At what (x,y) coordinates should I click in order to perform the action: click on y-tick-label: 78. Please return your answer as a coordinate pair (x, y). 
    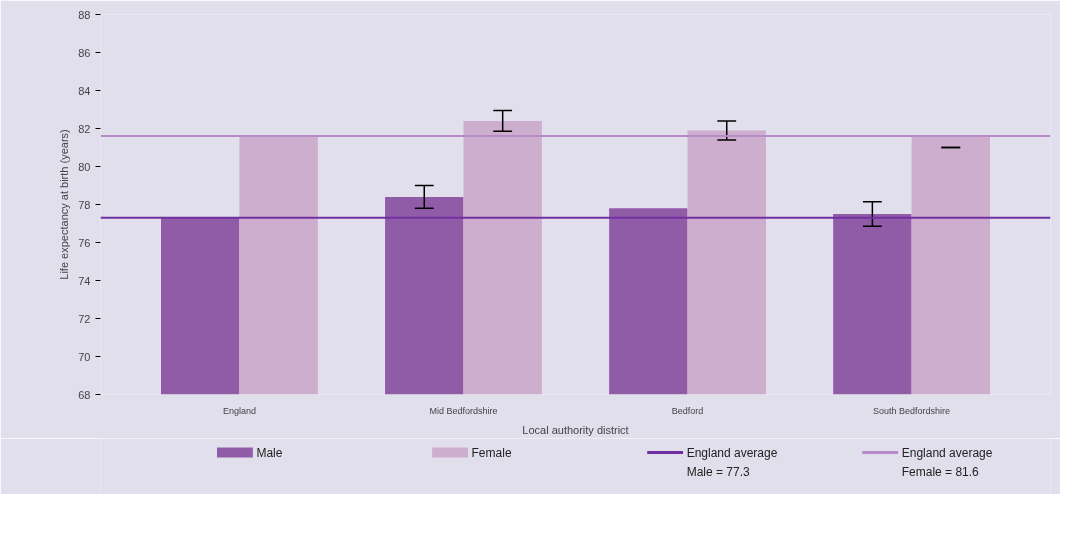
    Looking at the image, I should click on (84, 204).